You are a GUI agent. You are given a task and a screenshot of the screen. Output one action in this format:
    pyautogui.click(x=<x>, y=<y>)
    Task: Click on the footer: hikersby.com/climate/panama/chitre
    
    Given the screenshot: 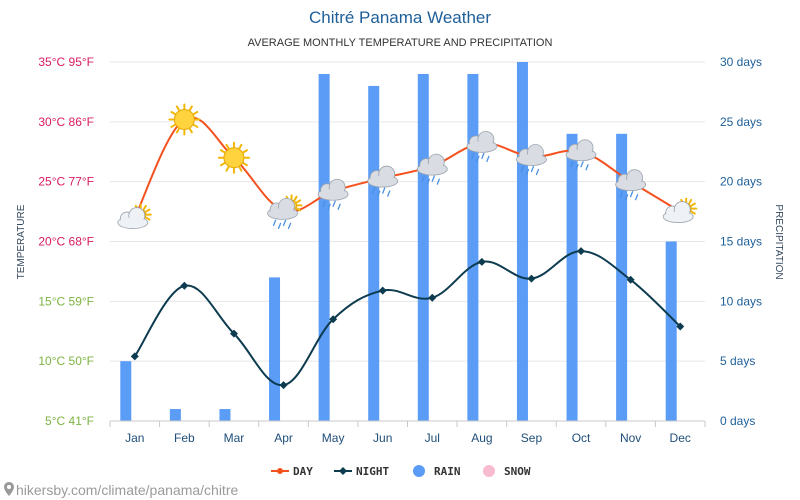 What is the action you would take?
    pyautogui.click(x=121, y=490)
    